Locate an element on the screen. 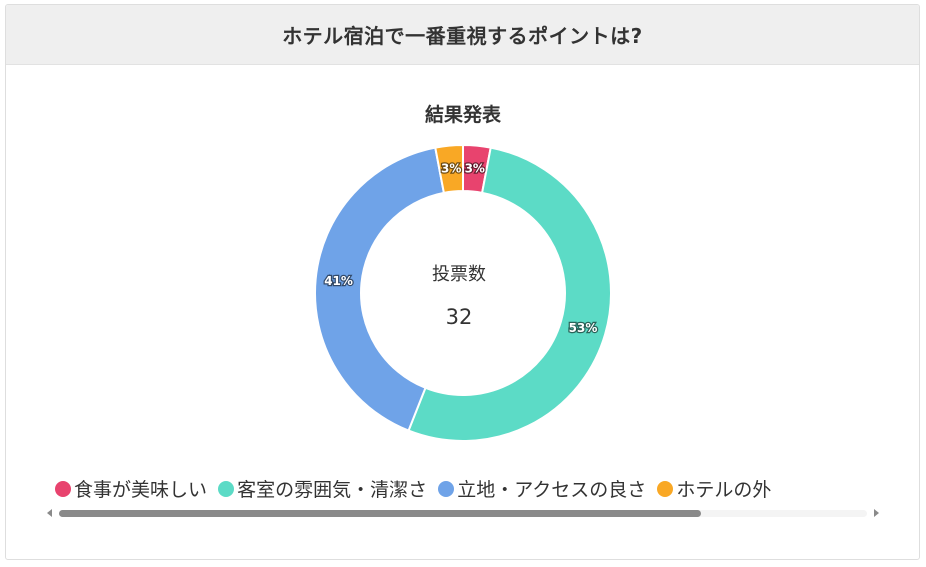 The width and height of the screenshot is (926, 567). legend-label-room: 客室の雰囲気・清潔さ is located at coordinates (332, 490).